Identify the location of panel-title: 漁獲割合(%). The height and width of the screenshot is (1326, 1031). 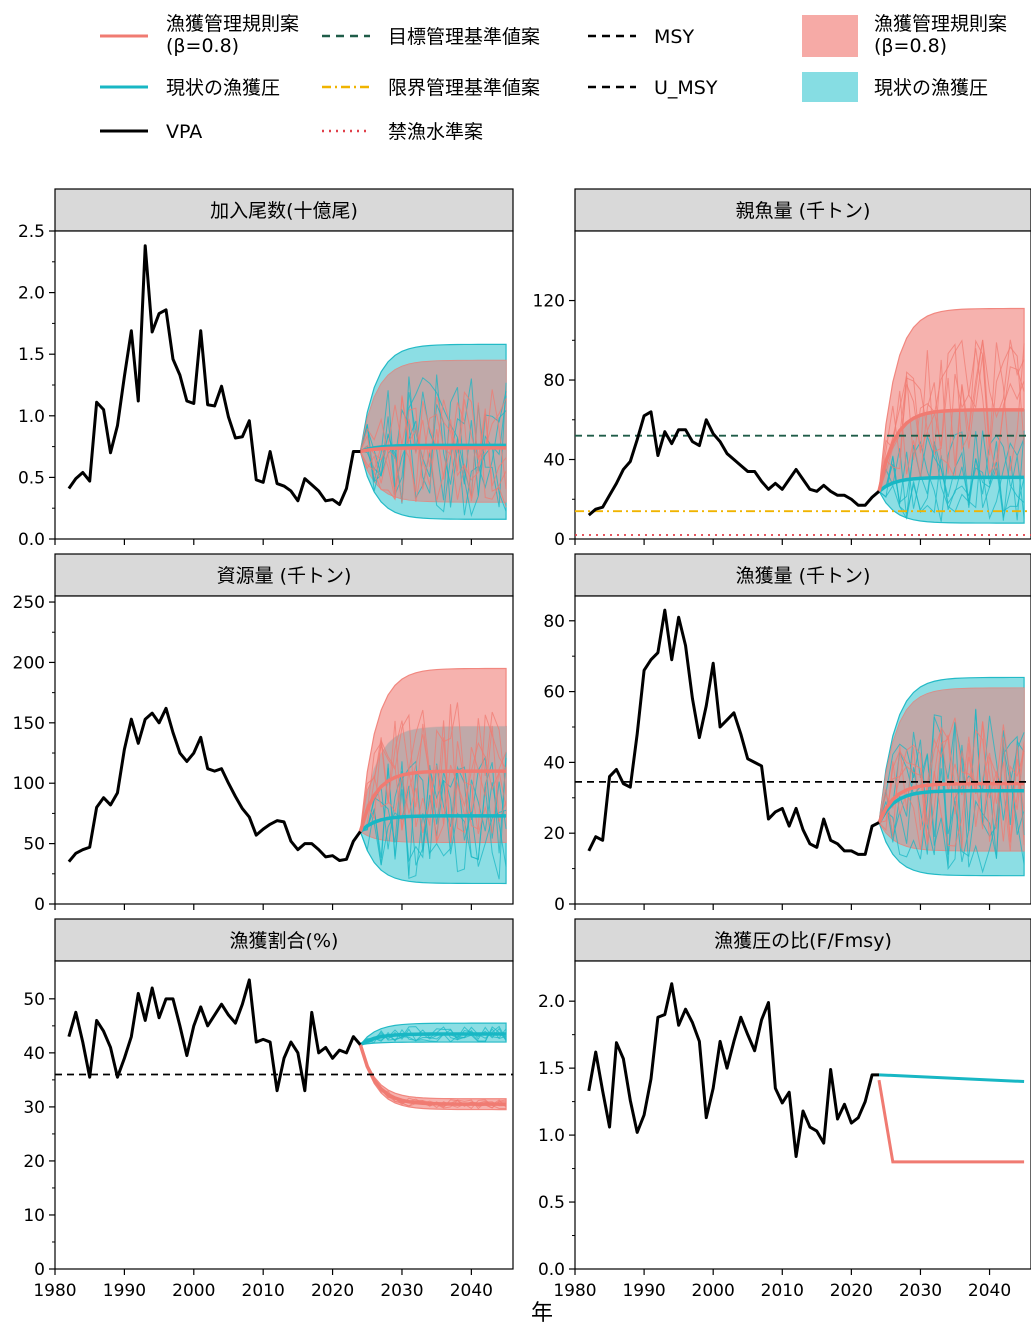
(284, 941).